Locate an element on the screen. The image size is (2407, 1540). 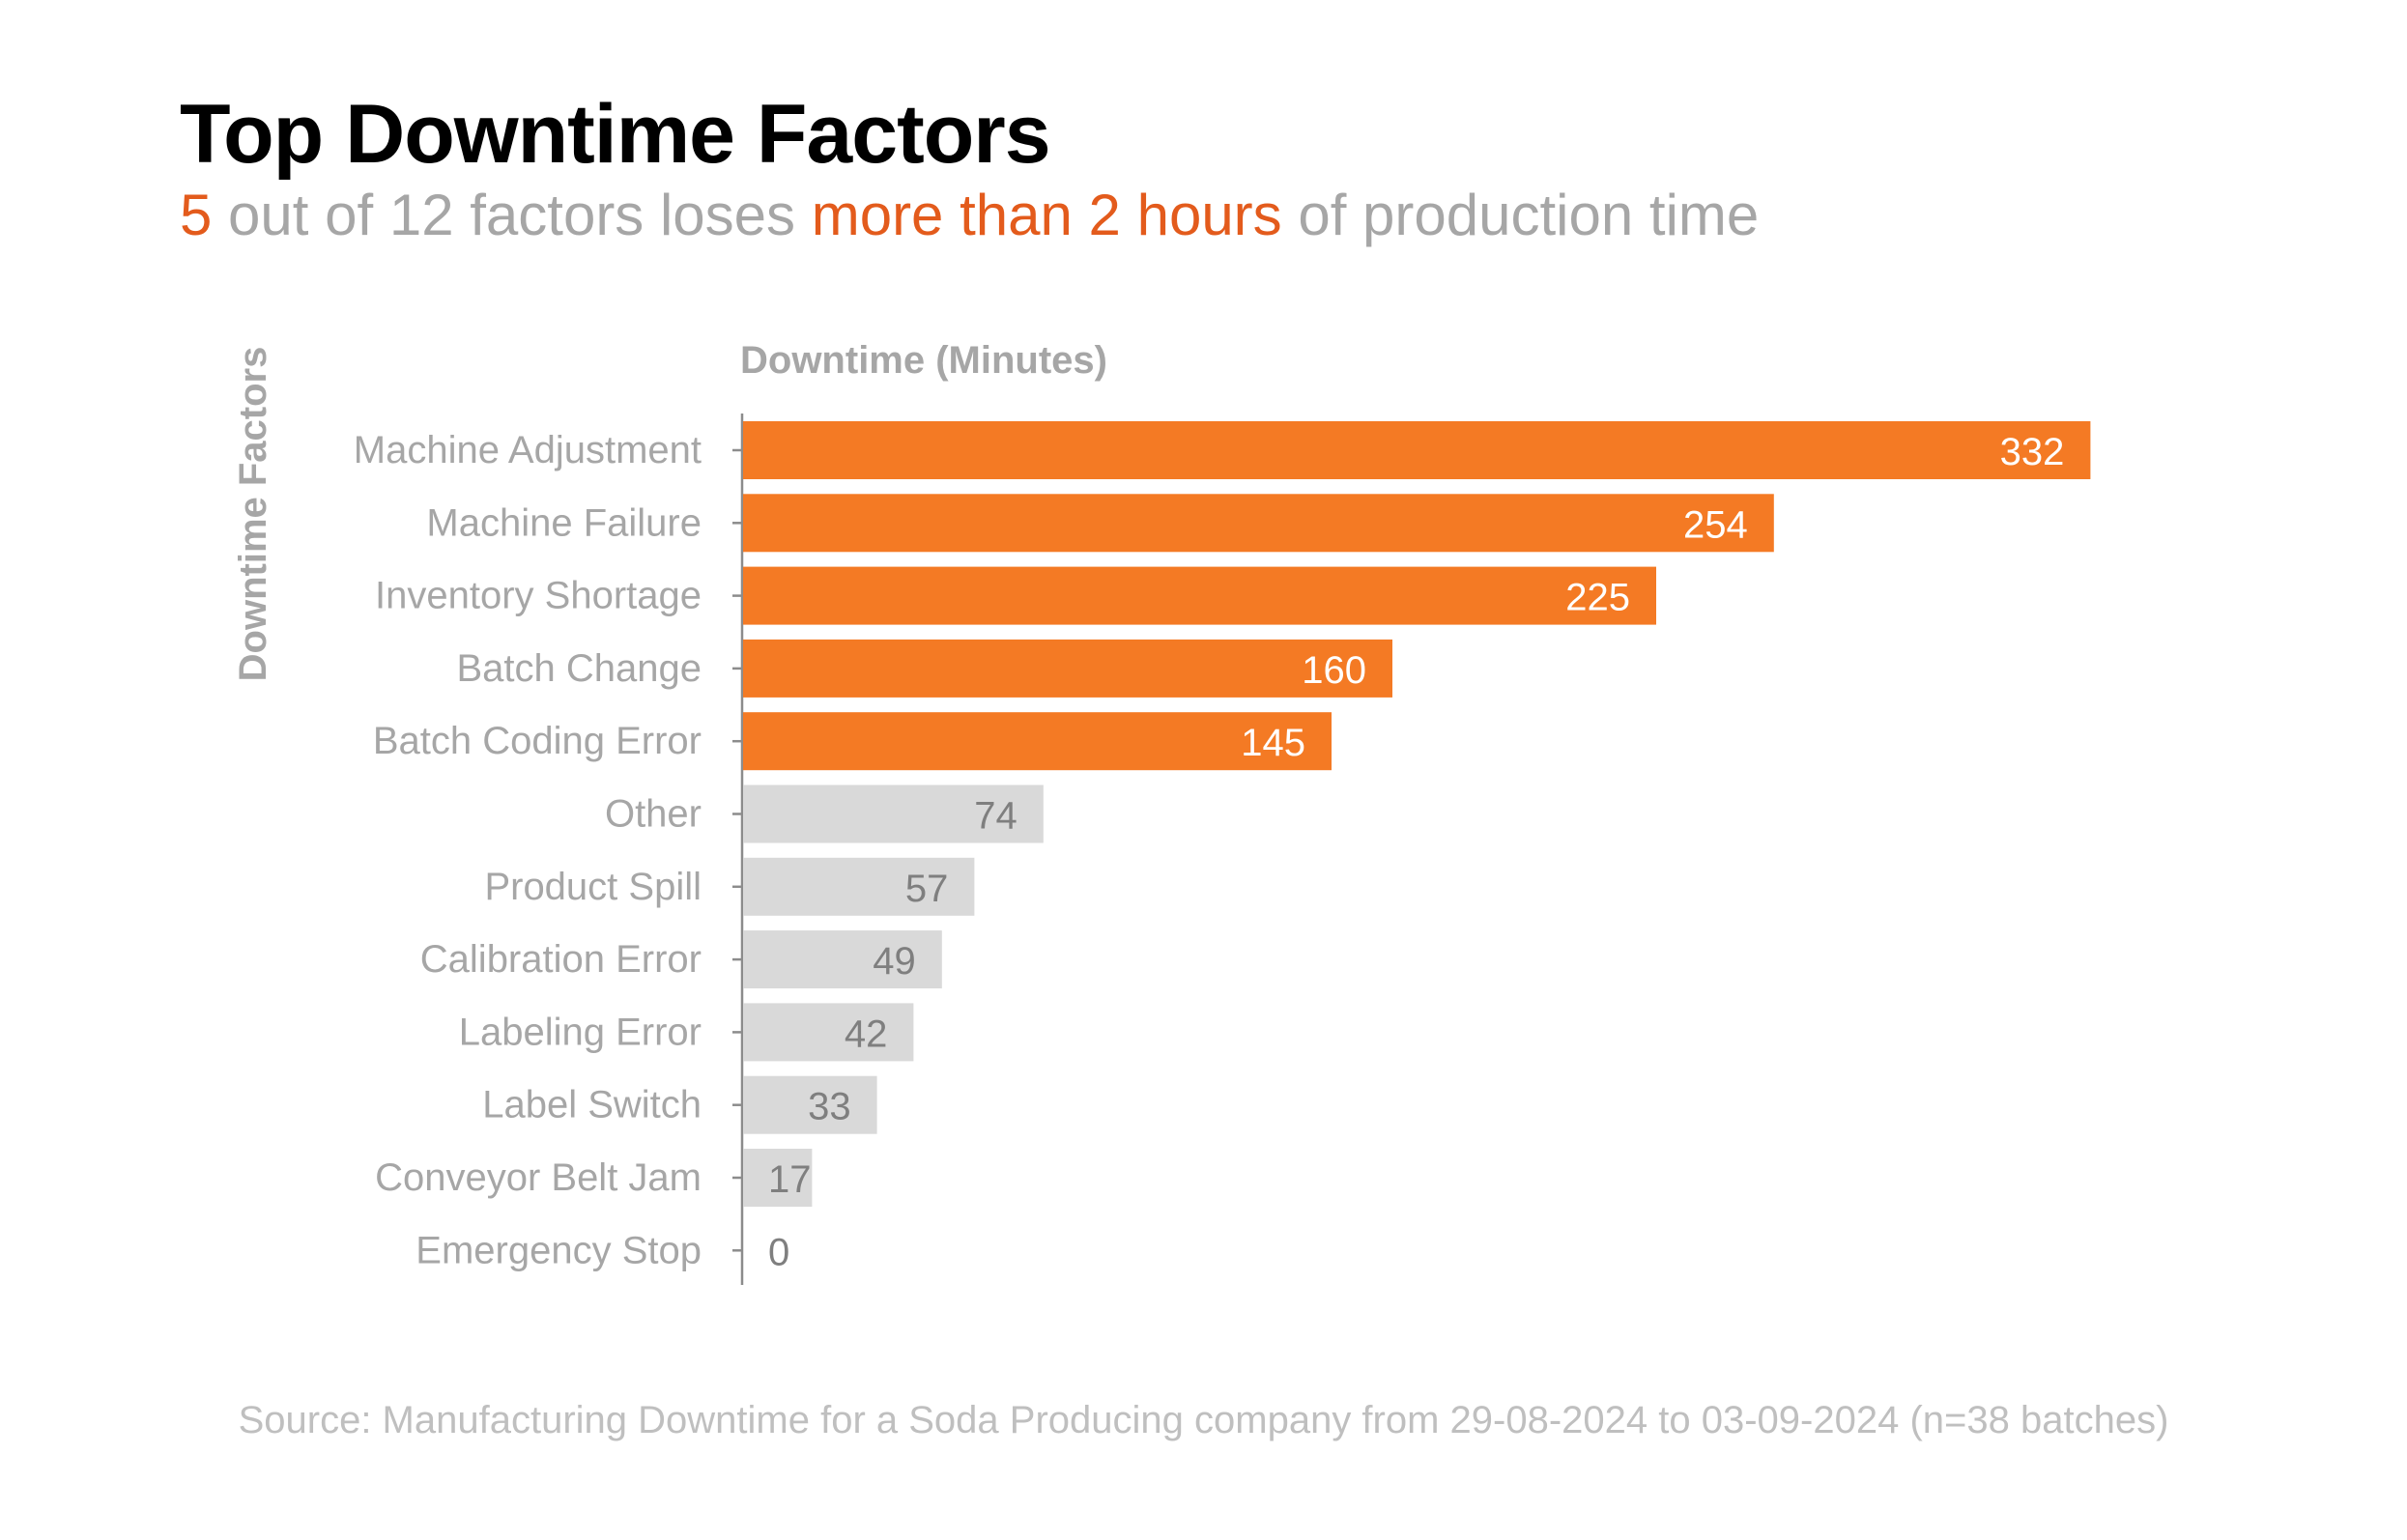
category-label: Product Spill is located at coordinates (593, 887).